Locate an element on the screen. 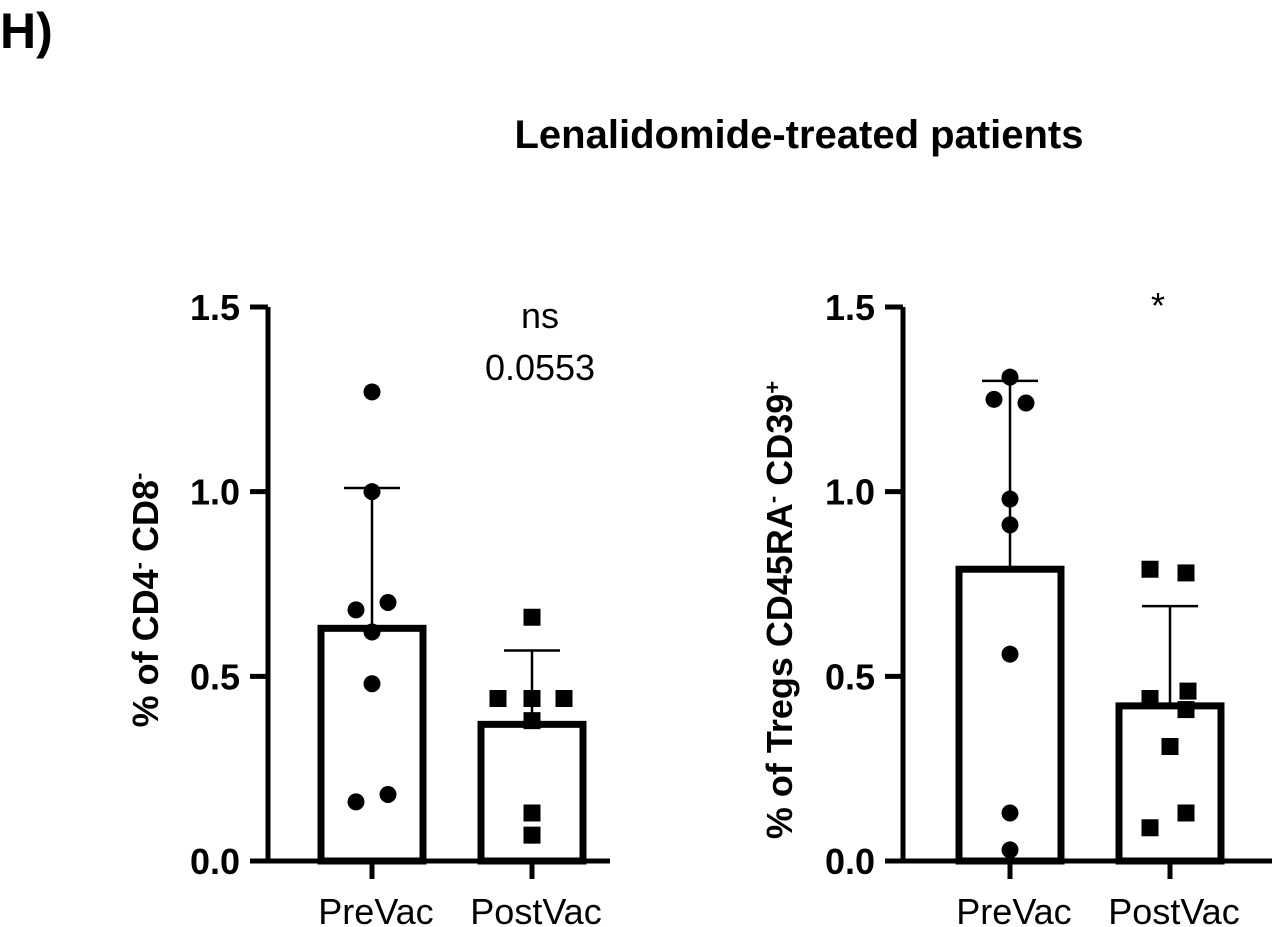 The height and width of the screenshot is (927, 1280). y-axis-label: % of CD4- CD8- is located at coordinates (145, 600).